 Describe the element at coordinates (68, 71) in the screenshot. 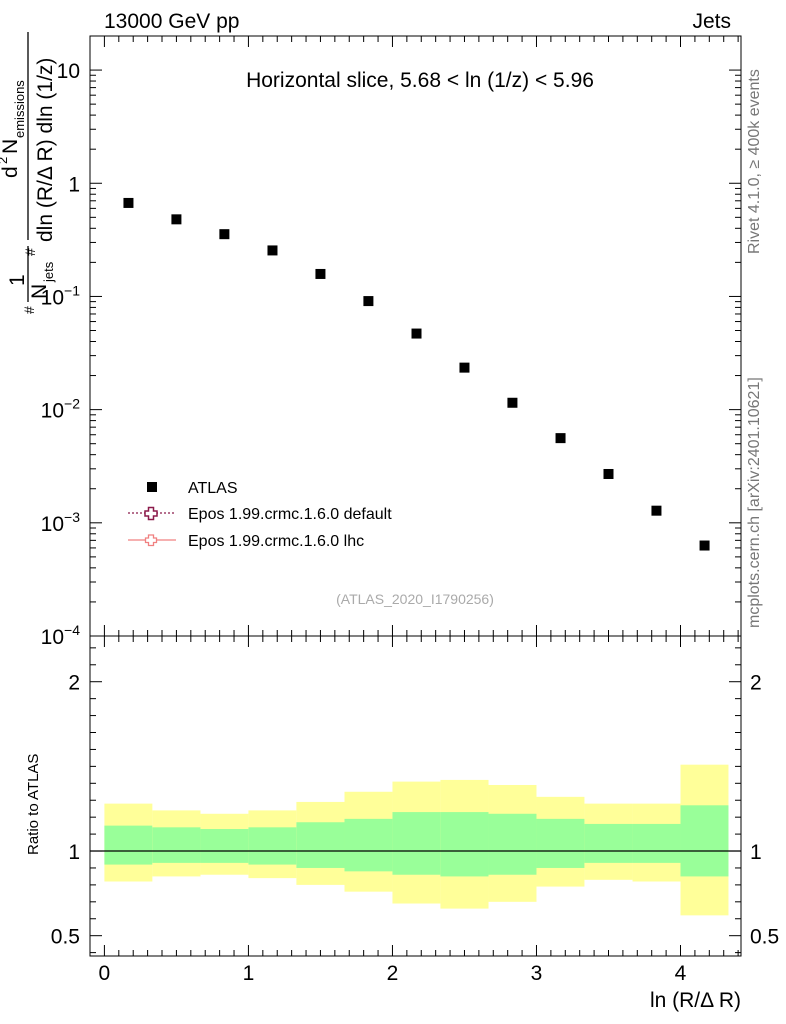

I see `main-ytick-label-1: 10` at that location.